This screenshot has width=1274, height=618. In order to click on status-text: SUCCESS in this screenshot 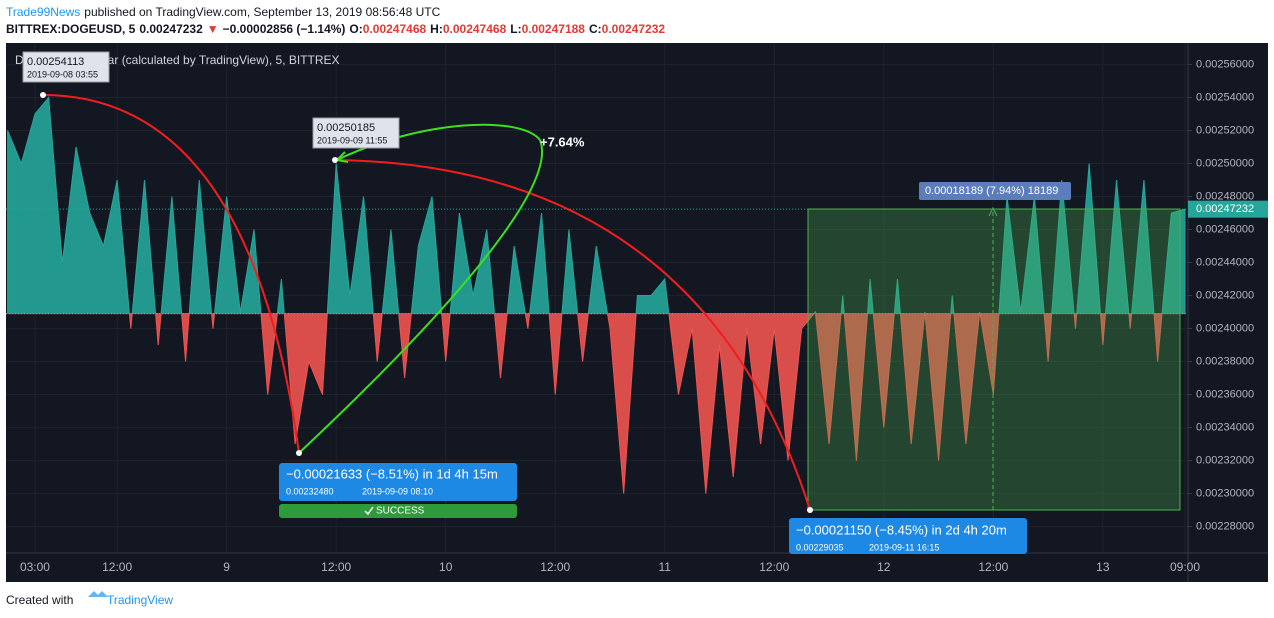, I will do `click(400, 511)`.